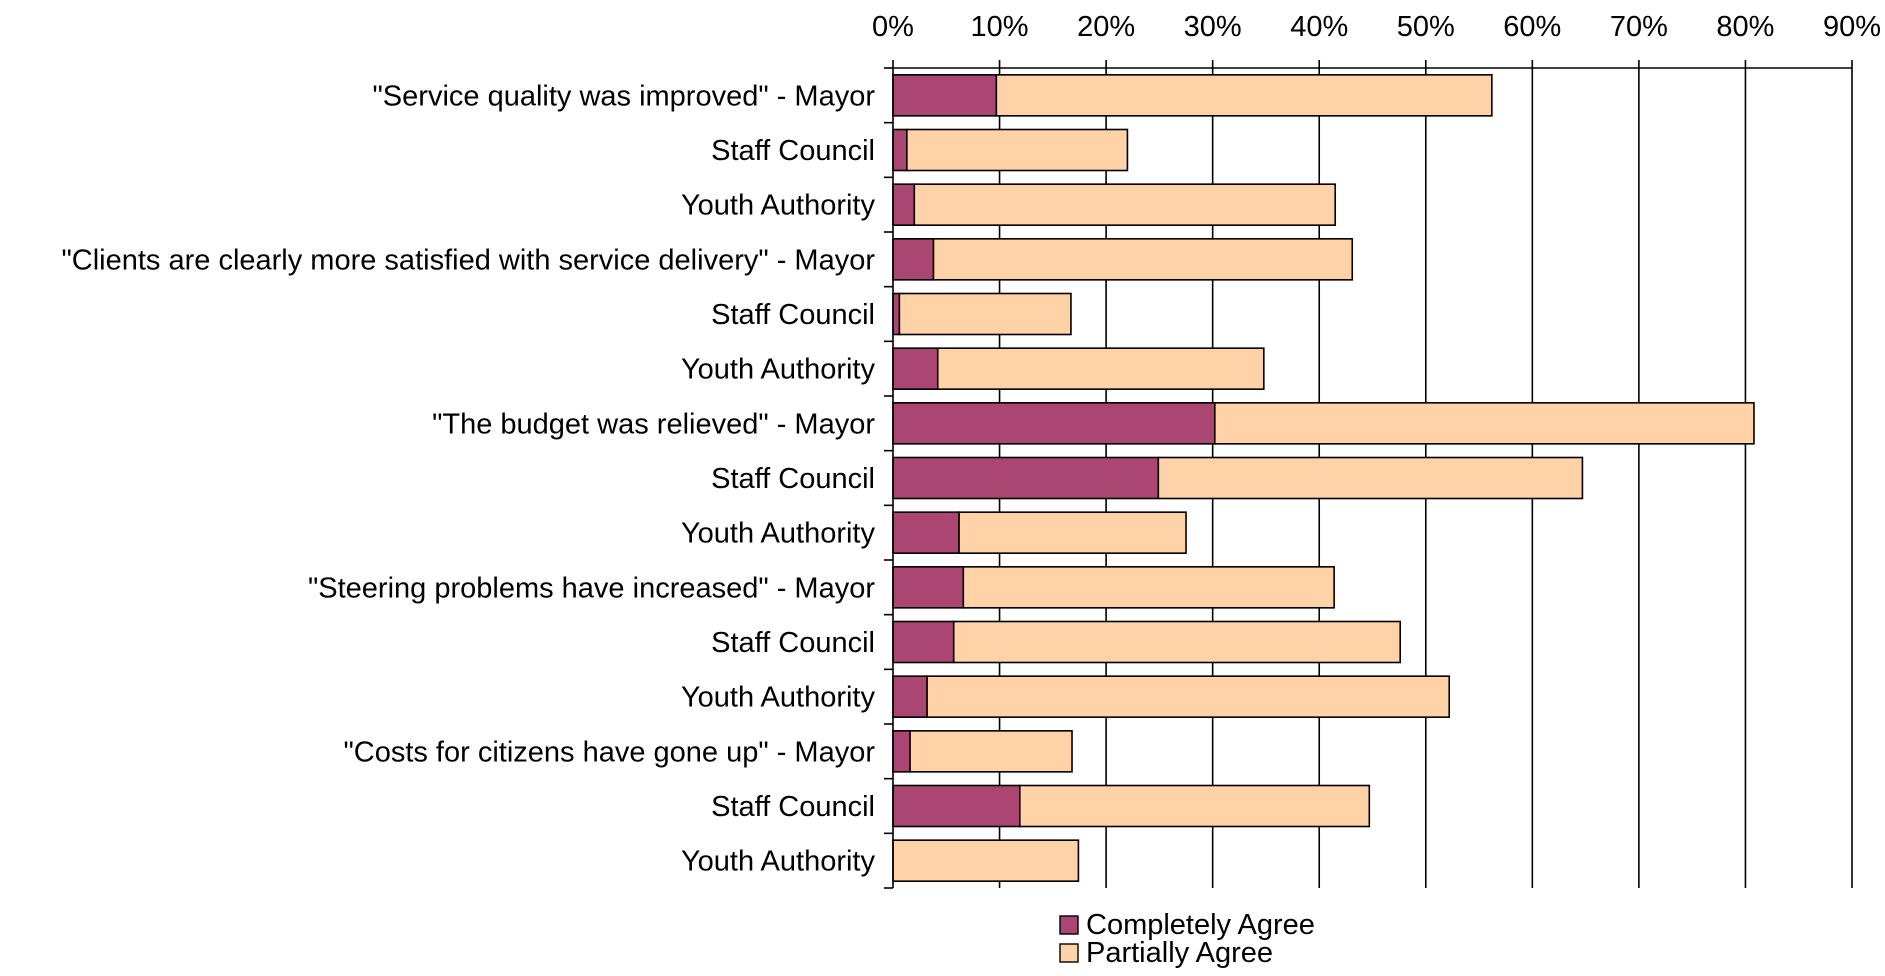 This screenshot has height=976, width=1885. Describe the element at coordinates (1179, 953) in the screenshot. I see `legend-label-partially-agree: Partially Agree` at that location.